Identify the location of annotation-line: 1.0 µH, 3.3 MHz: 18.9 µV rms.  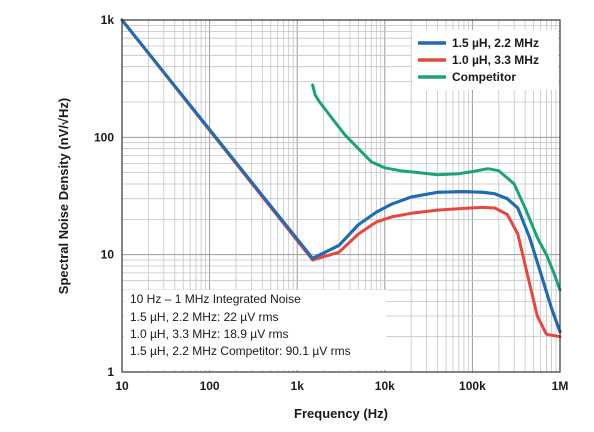
(209, 334).